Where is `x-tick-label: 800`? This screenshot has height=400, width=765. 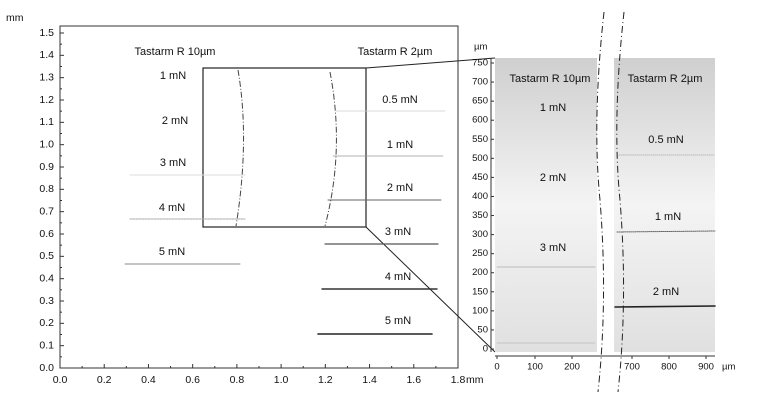 x-tick-label: 800 is located at coordinates (669, 367).